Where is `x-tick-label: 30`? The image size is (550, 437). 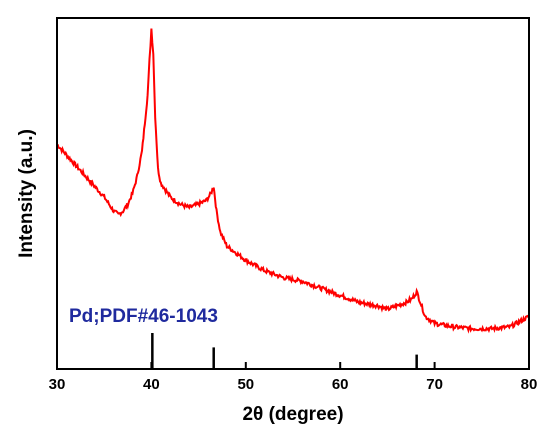 x-tick-label: 30 is located at coordinates (57, 384).